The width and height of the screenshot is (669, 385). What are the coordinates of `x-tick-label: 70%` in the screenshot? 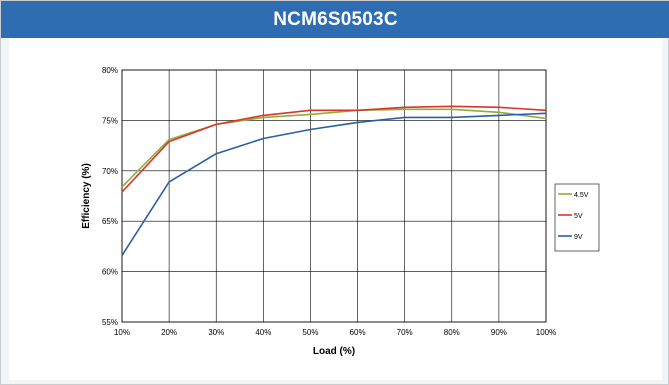 It's located at (405, 332).